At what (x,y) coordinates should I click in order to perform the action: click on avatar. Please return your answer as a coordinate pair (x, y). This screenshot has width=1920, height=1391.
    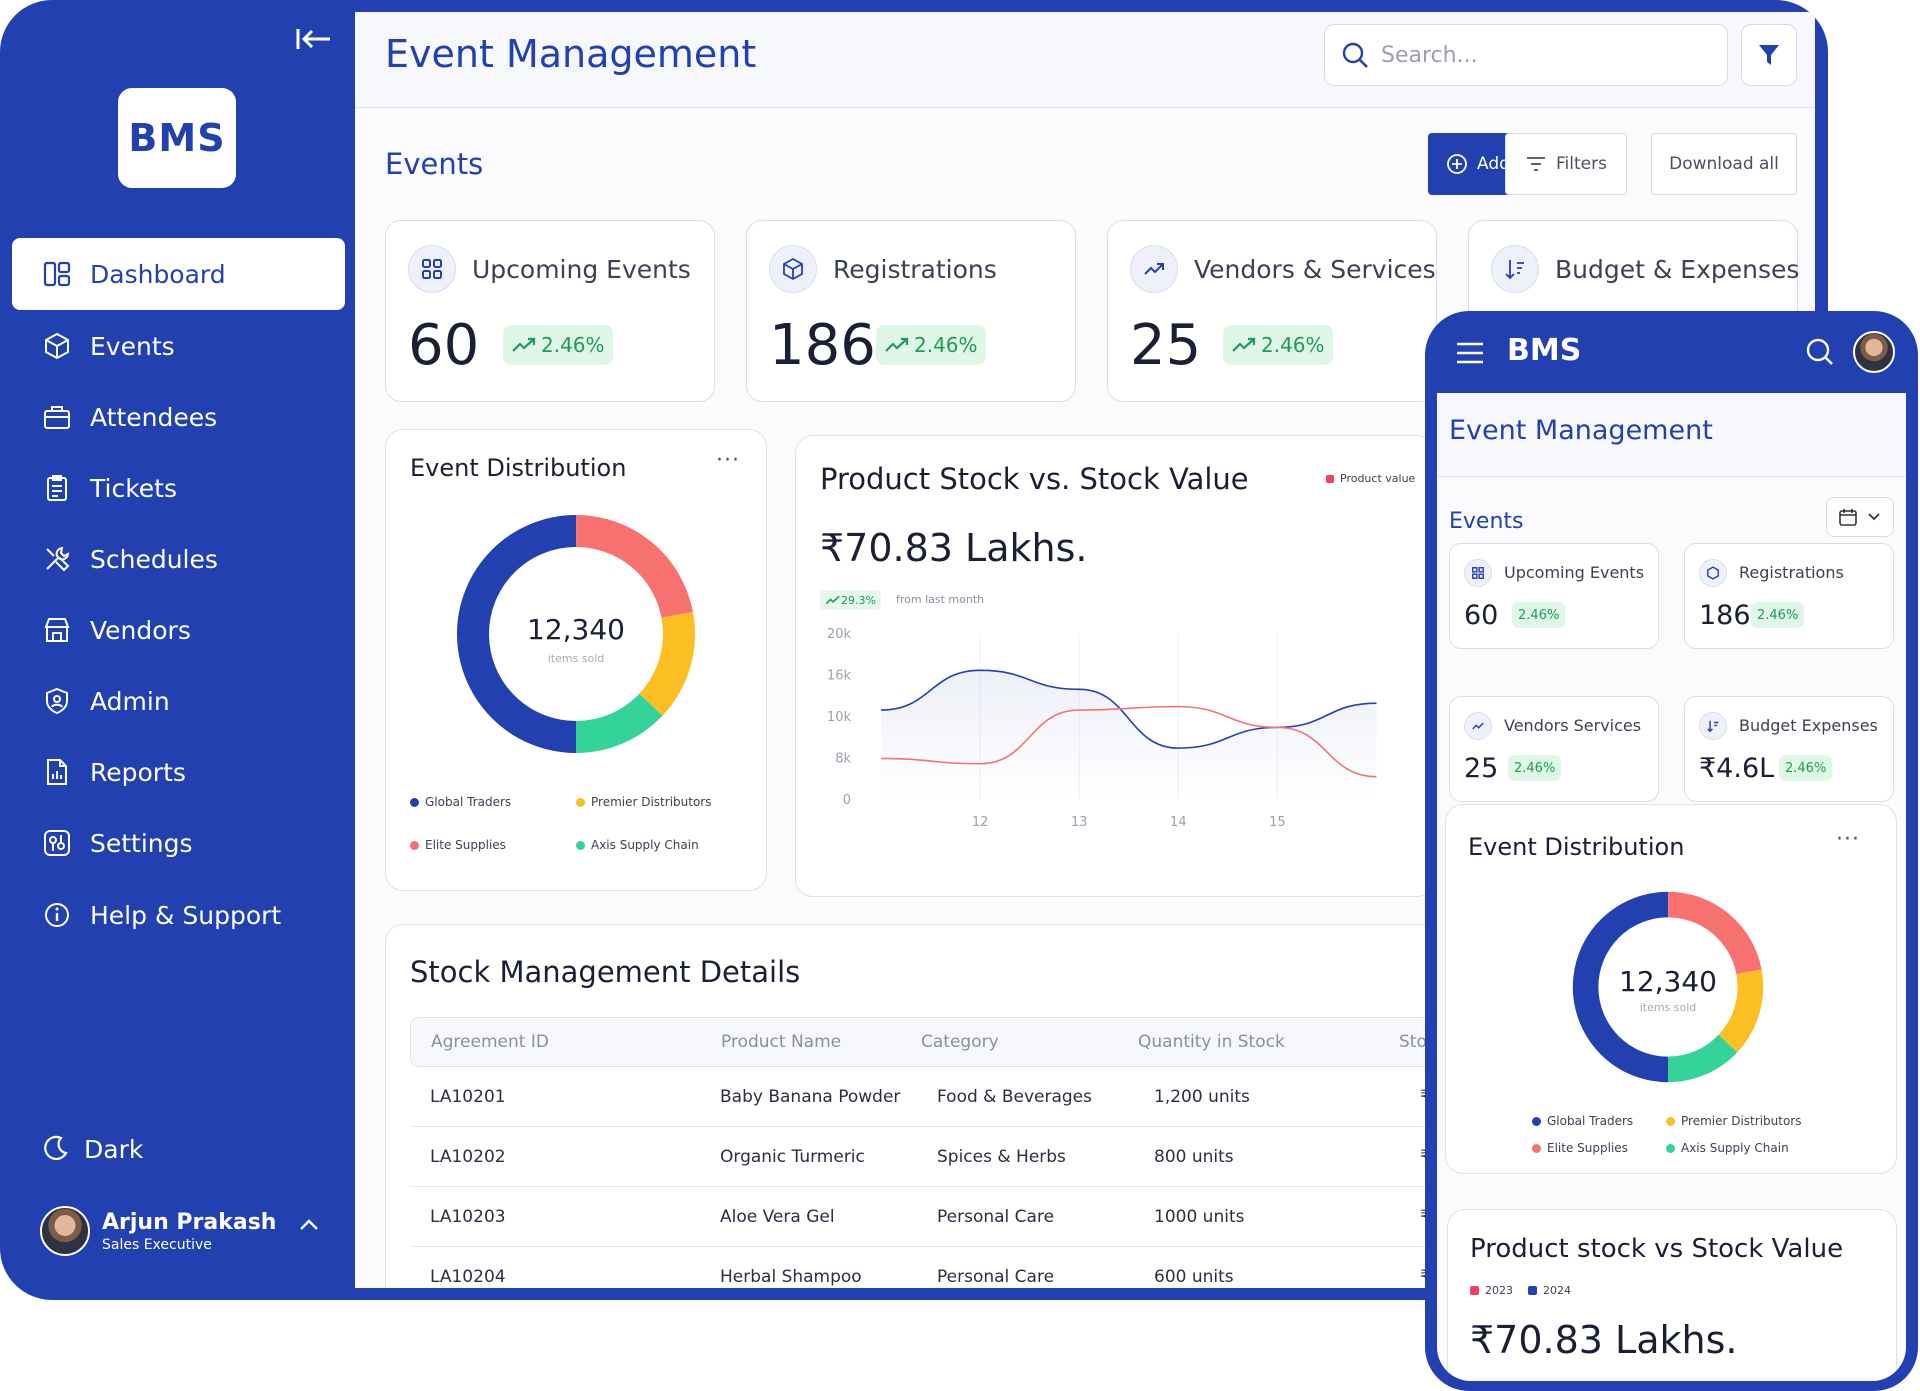
    Looking at the image, I should click on (1874, 352).